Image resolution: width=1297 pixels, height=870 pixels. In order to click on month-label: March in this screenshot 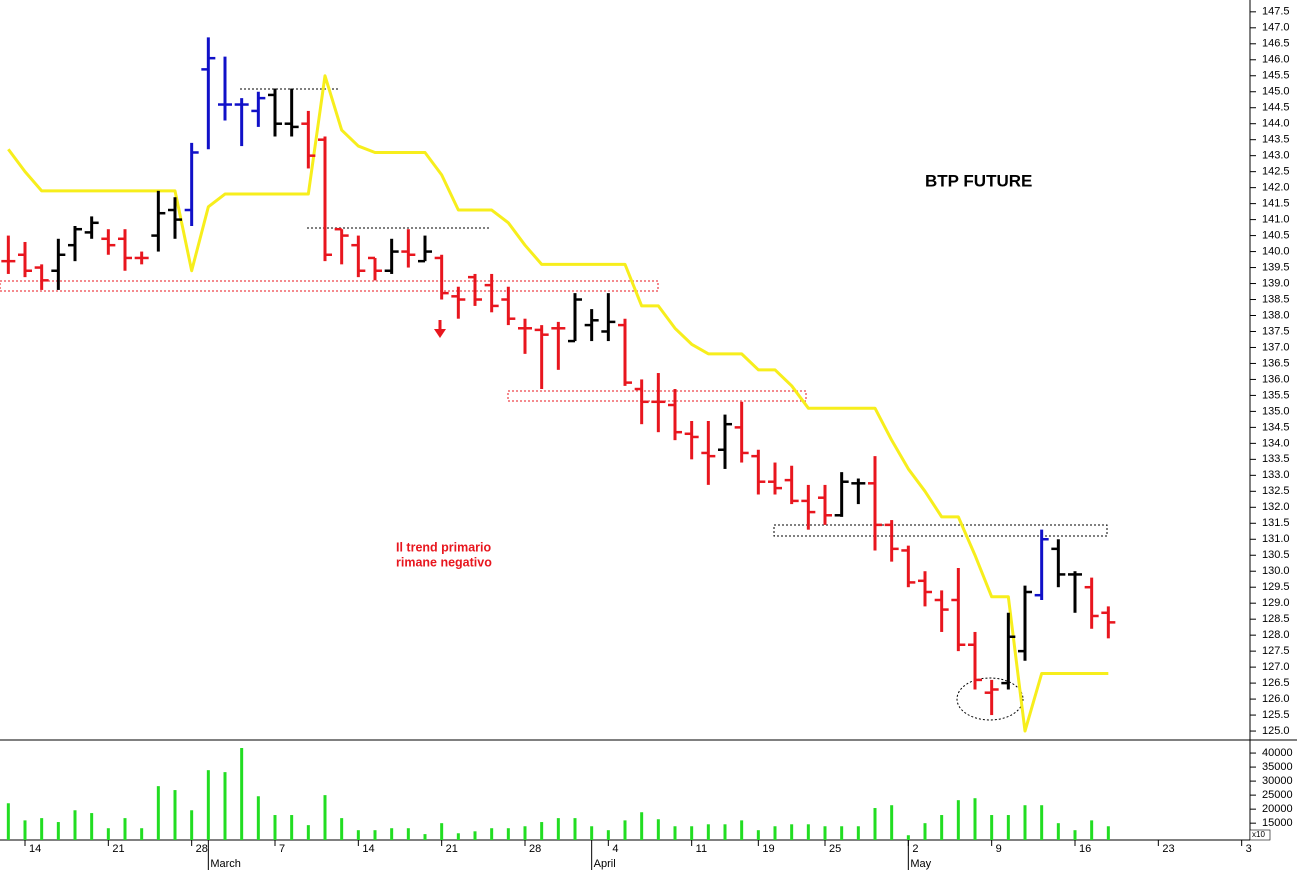, I will do `click(225, 864)`.